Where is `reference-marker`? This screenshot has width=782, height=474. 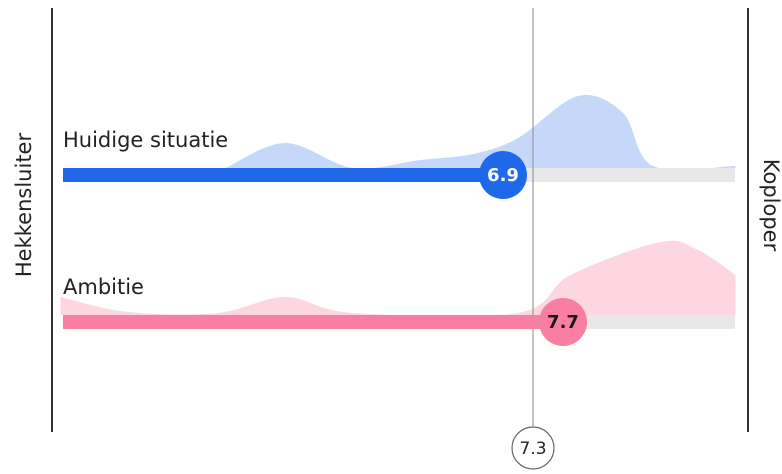
reference-marker is located at coordinates (533, 448).